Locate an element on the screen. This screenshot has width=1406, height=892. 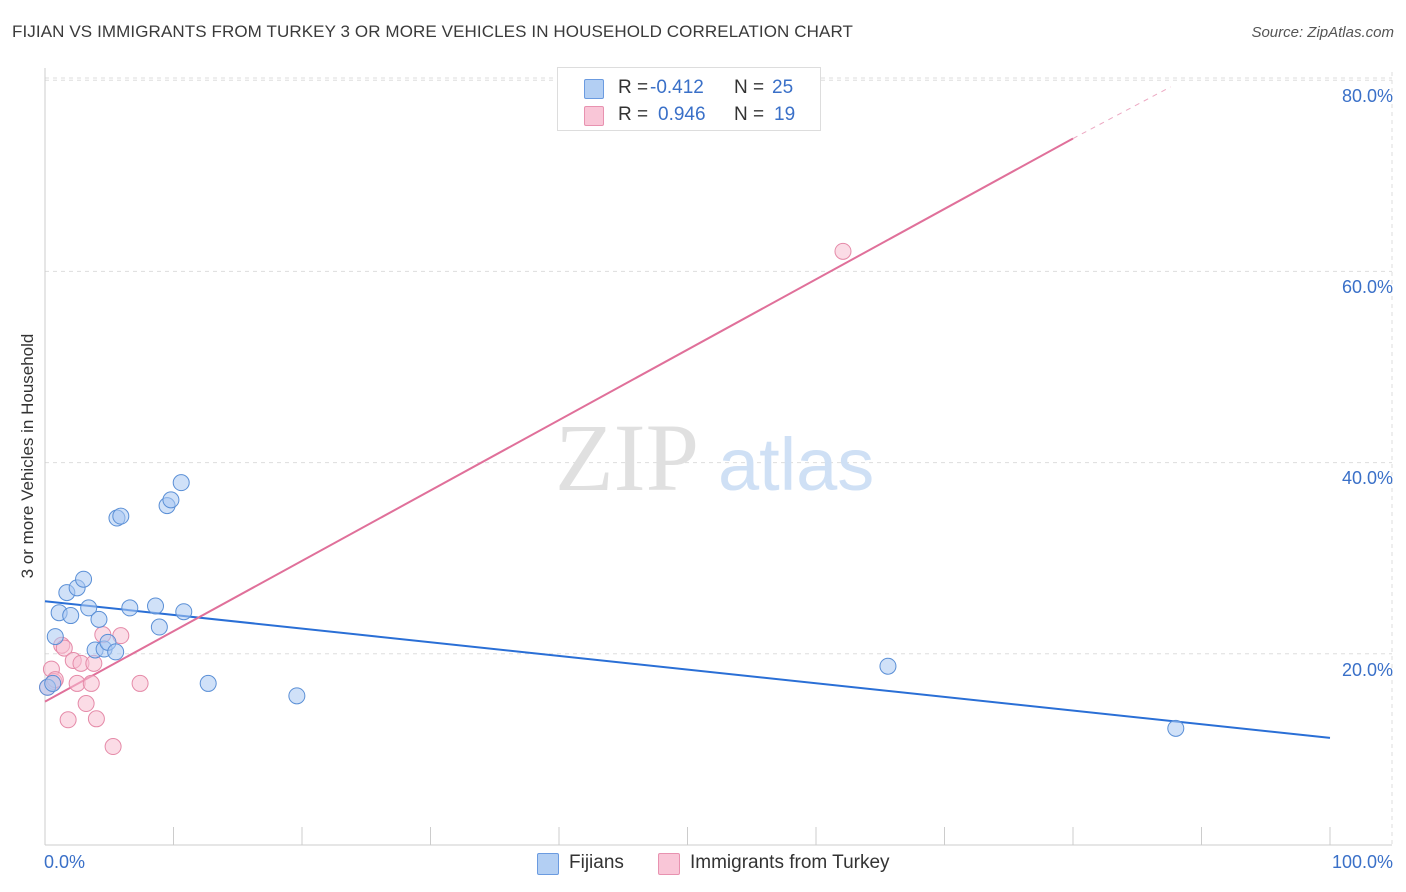
legend-label-turkey: Immigrants from Turkey is located at coordinates (790, 862).